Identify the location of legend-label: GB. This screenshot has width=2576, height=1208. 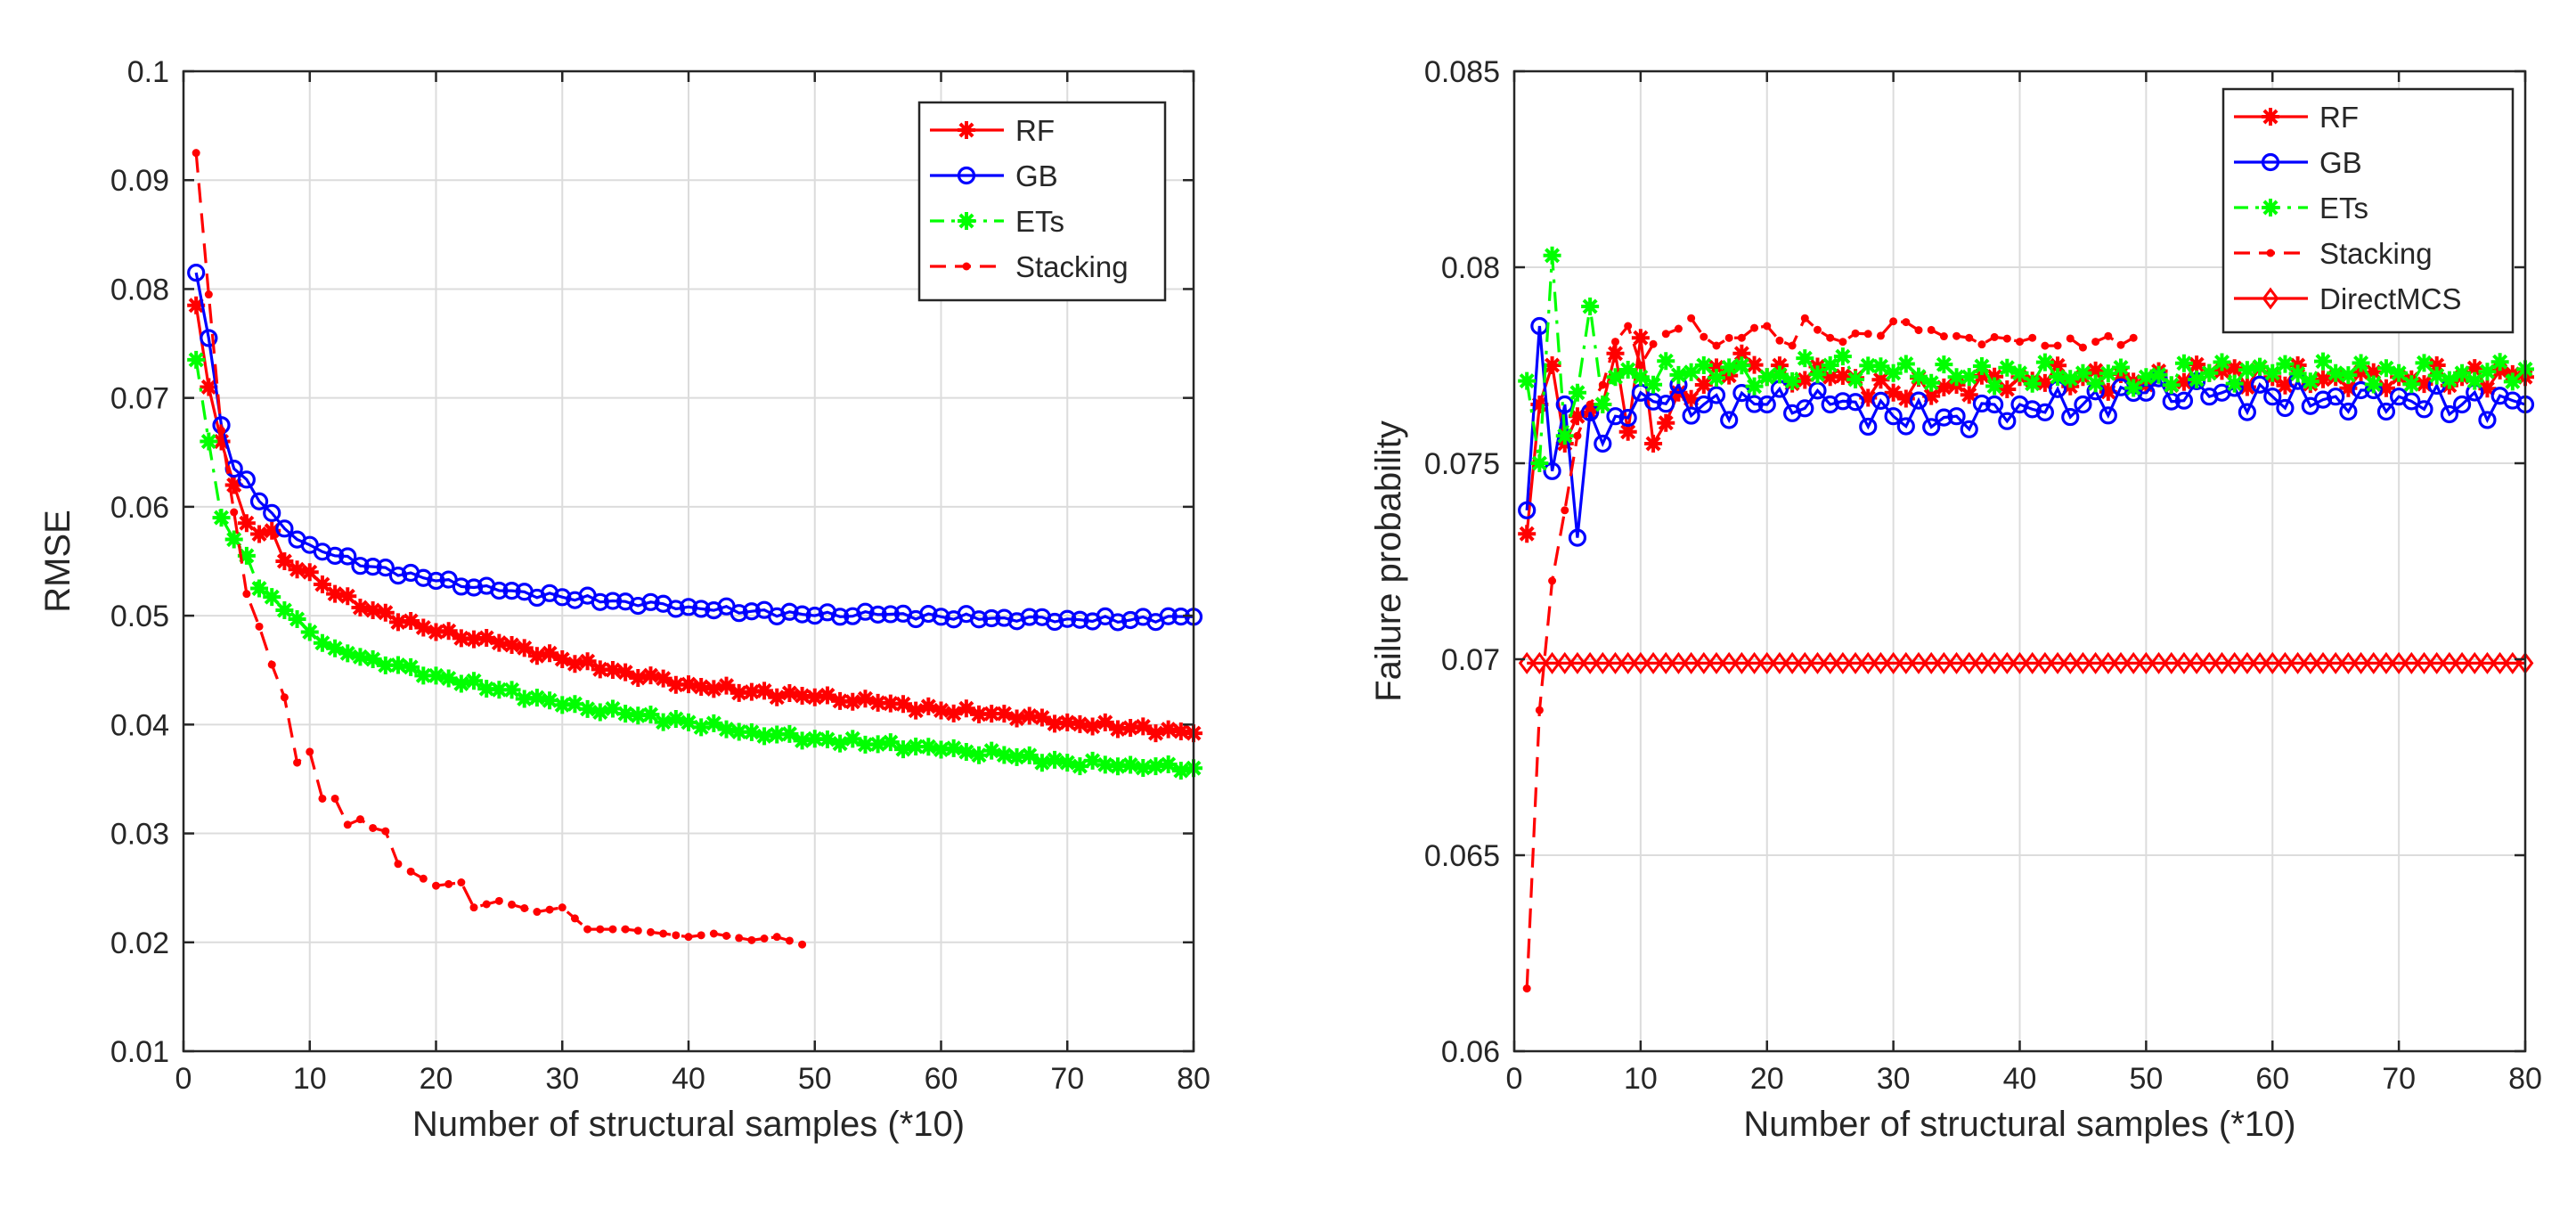
(1036, 176).